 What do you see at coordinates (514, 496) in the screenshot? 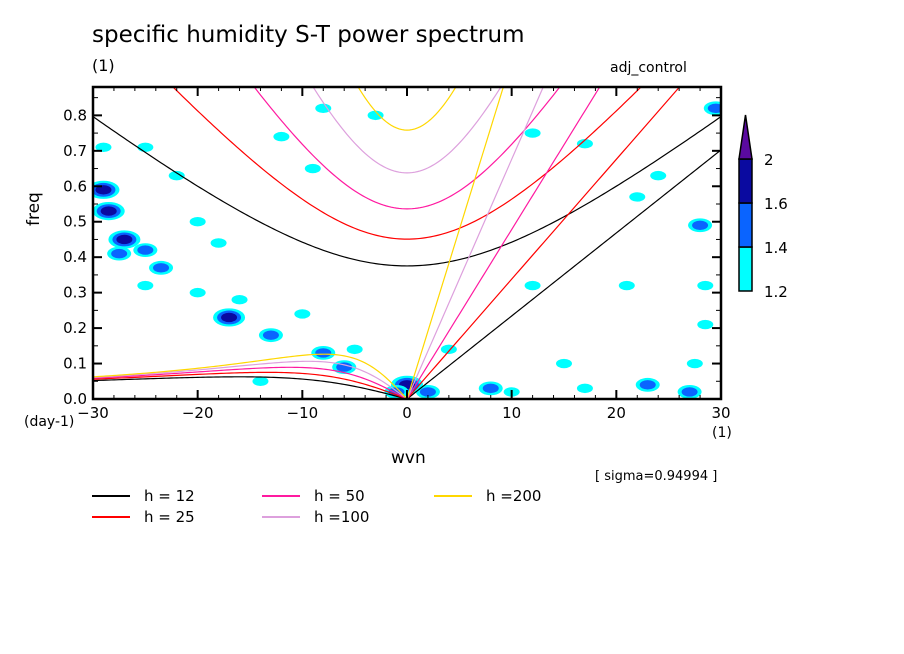
I see `legend-label: h =200` at bounding box center [514, 496].